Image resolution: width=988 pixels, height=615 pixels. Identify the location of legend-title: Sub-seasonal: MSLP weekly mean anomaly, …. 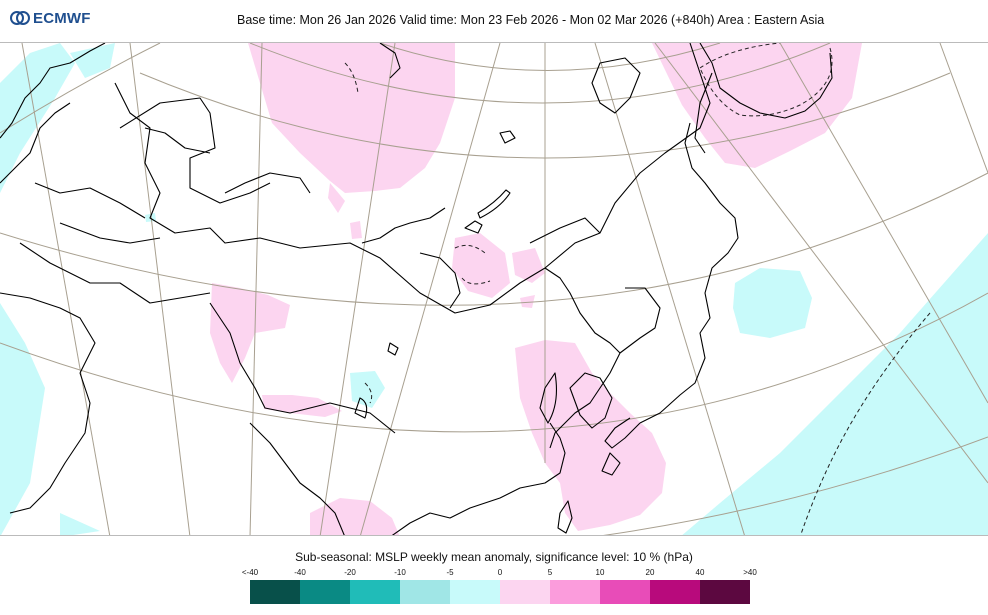
(494, 557).